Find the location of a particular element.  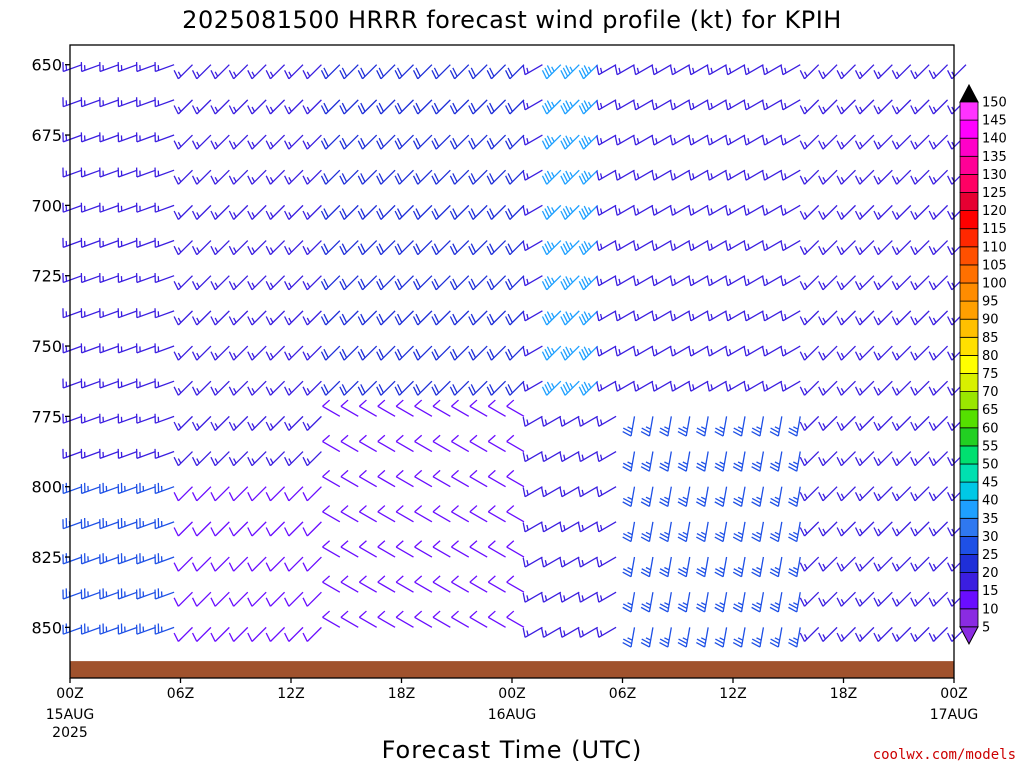

x-tick-sublabel: 2025 is located at coordinates (70, 733).